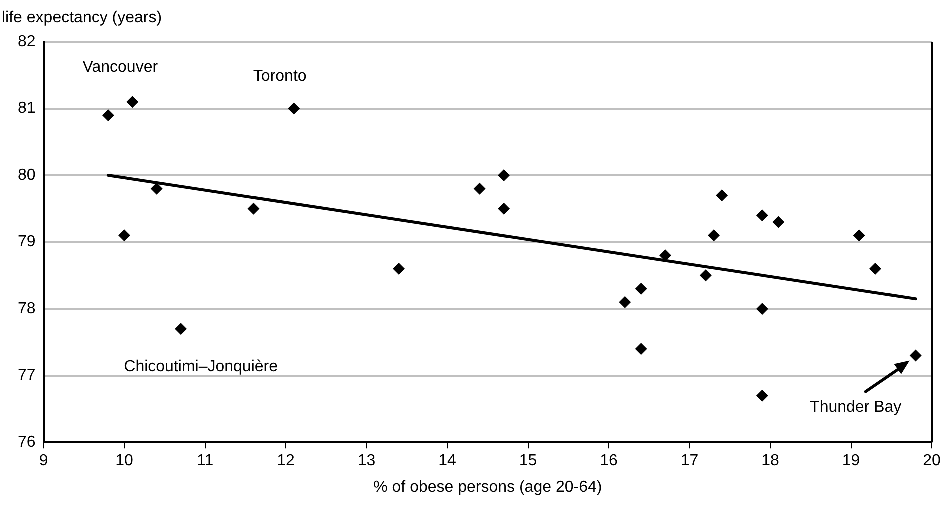  Describe the element at coordinates (201, 367) in the screenshot. I see `annotation: Chicoutimi–Jonquière` at that location.